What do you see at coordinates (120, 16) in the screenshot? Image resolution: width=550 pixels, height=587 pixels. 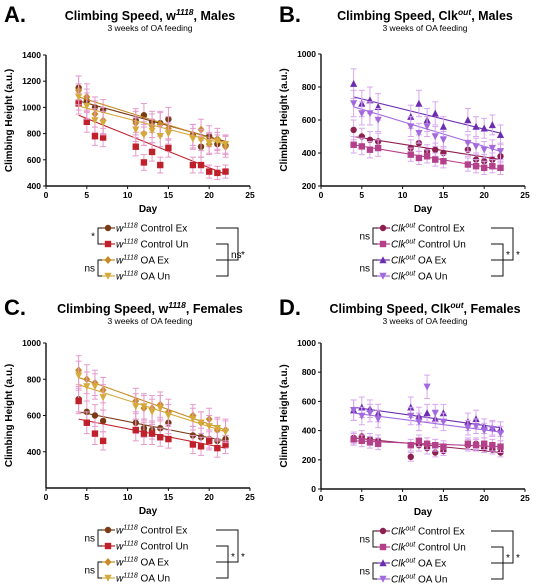 I see `chart-title-main: Climbing Speed, w` at bounding box center [120, 16].